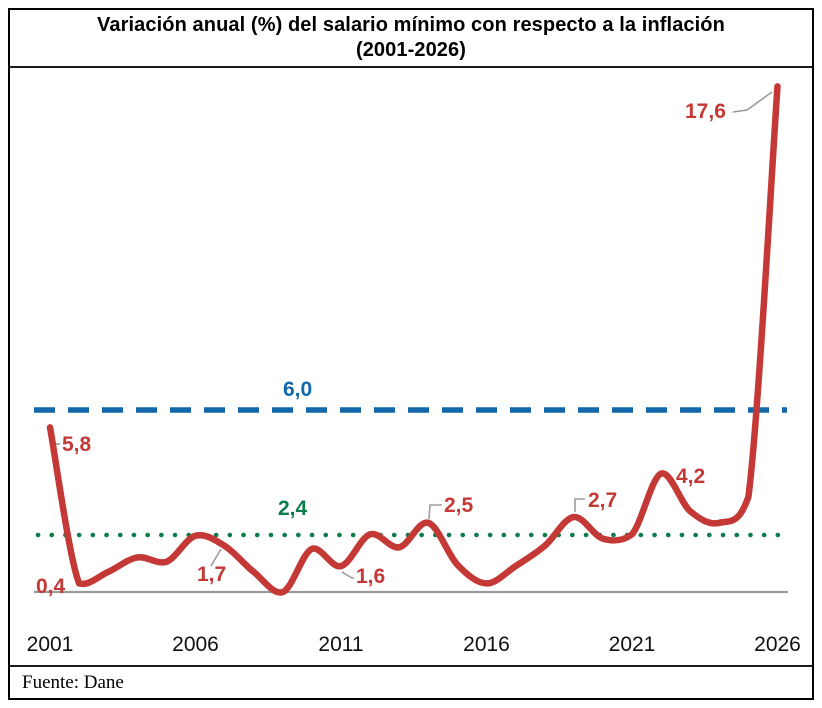 Image resolution: width=822 pixels, height=708 pixels. I want to click on point-label-0-4: 0,4, so click(51, 586).